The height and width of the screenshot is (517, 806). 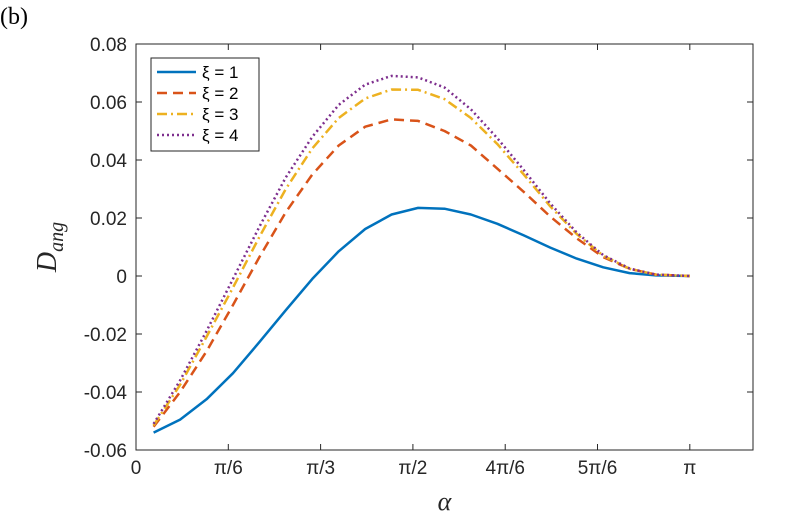 I want to click on legend: ξ = 1 ξ = 2 ξ = 3 ξ = 4, so click(x=205, y=104).